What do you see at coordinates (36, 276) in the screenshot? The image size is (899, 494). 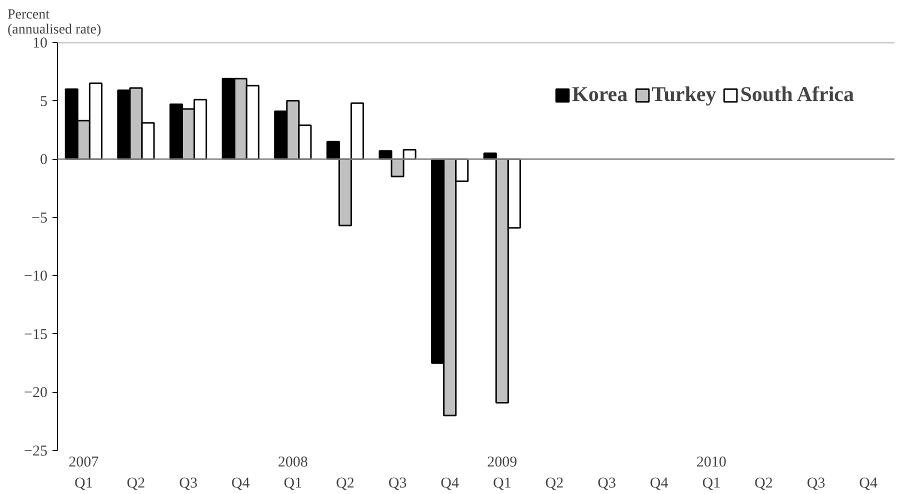 I see `y-tick-label: −10` at bounding box center [36, 276].